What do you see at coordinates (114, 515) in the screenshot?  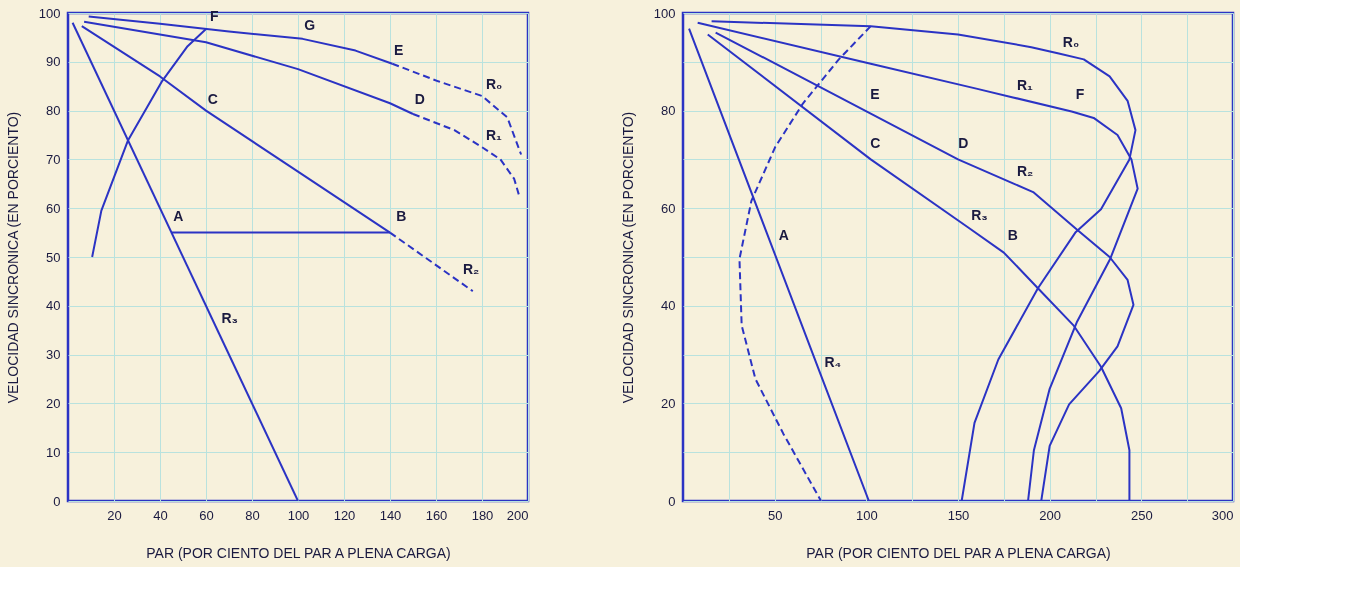 I see `x-tick-label: 20` at bounding box center [114, 515].